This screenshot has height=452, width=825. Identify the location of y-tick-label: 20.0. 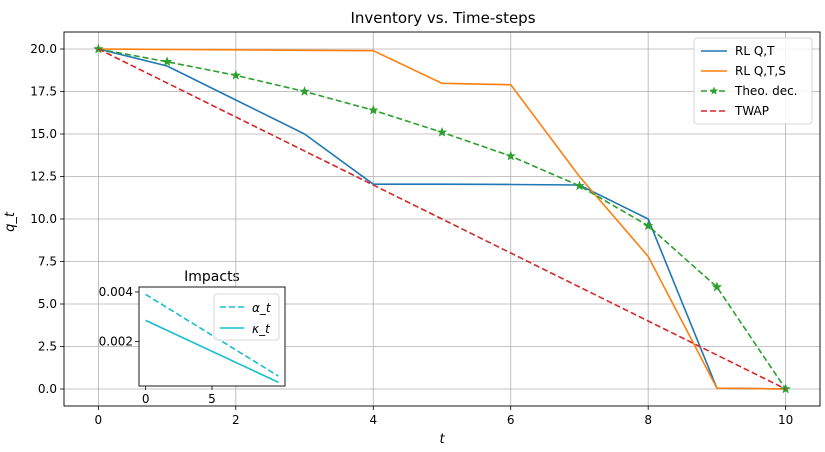
(43, 49).